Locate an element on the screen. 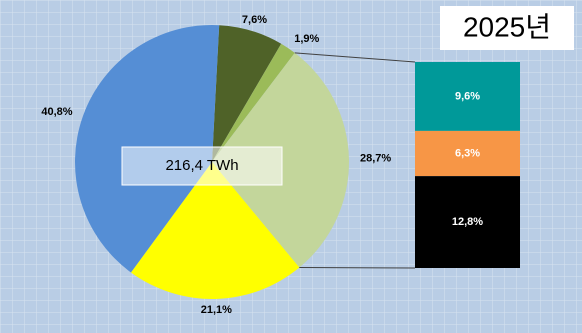 Image resolution: width=582 pixels, height=333 pixels. bar-label: 6,3% is located at coordinates (467, 153).